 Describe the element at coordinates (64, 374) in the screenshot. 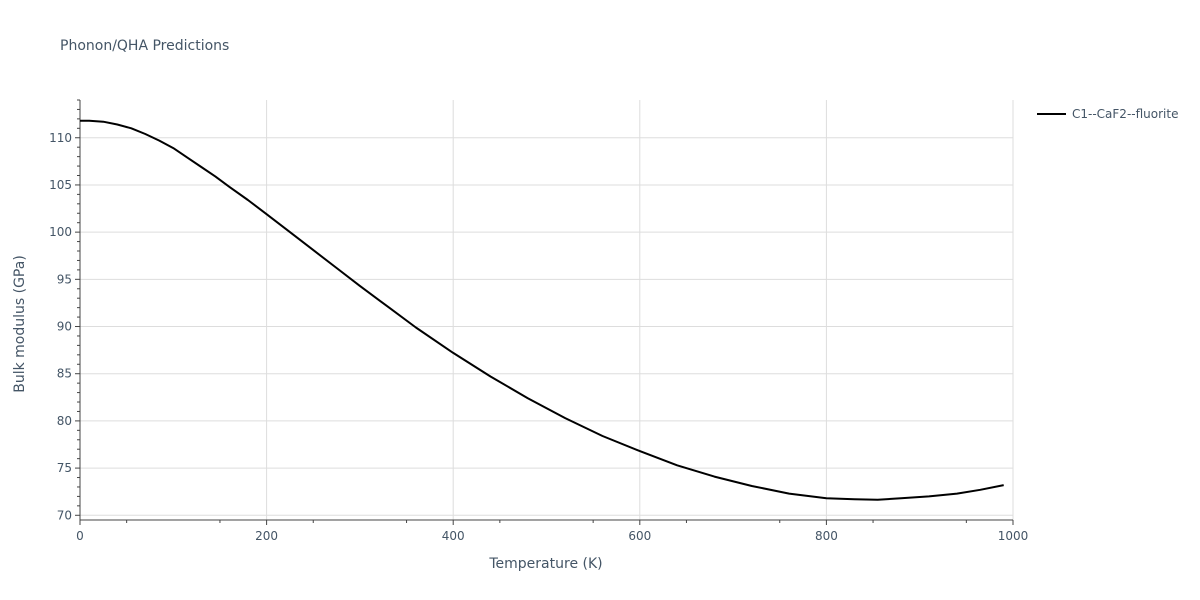

I see `y-tick-label: 85` at that location.